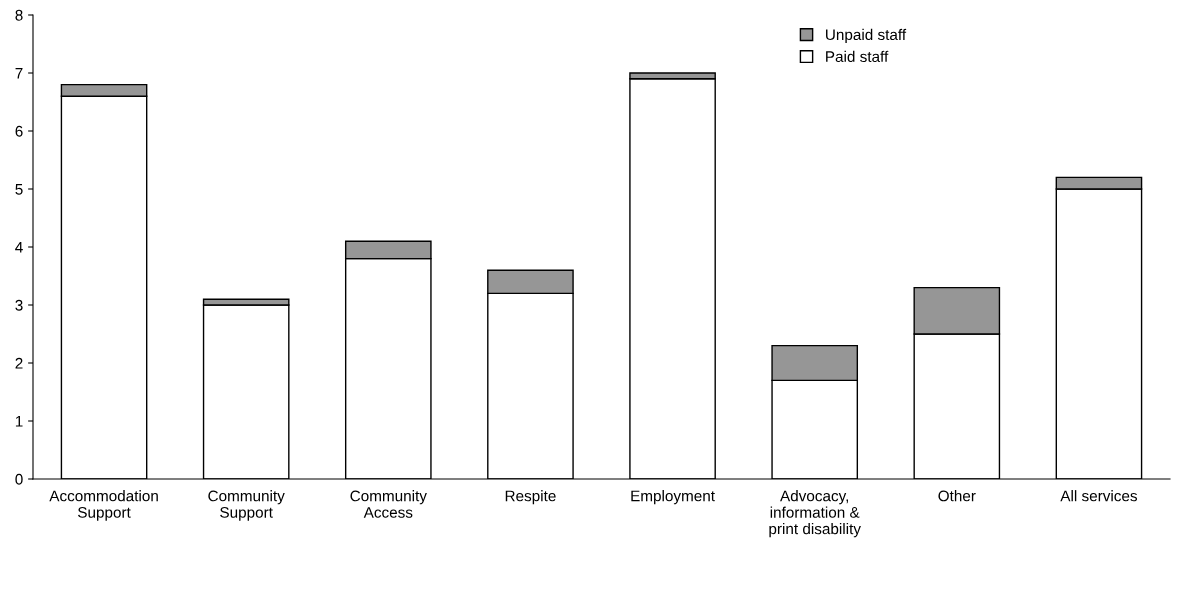 The width and height of the screenshot is (1177, 599). Describe the element at coordinates (19, 421) in the screenshot. I see `y-tick-label: 1` at that location.